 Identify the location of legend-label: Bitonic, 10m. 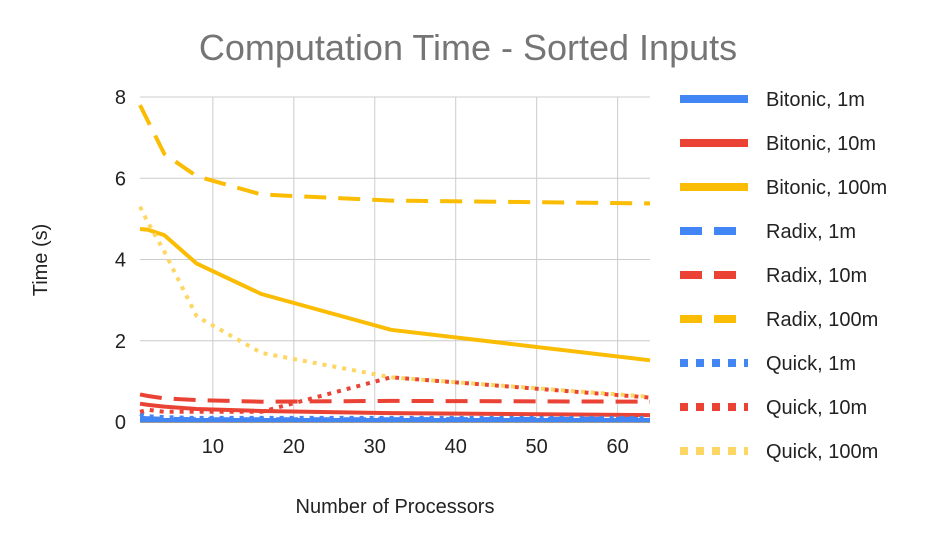
(821, 144).